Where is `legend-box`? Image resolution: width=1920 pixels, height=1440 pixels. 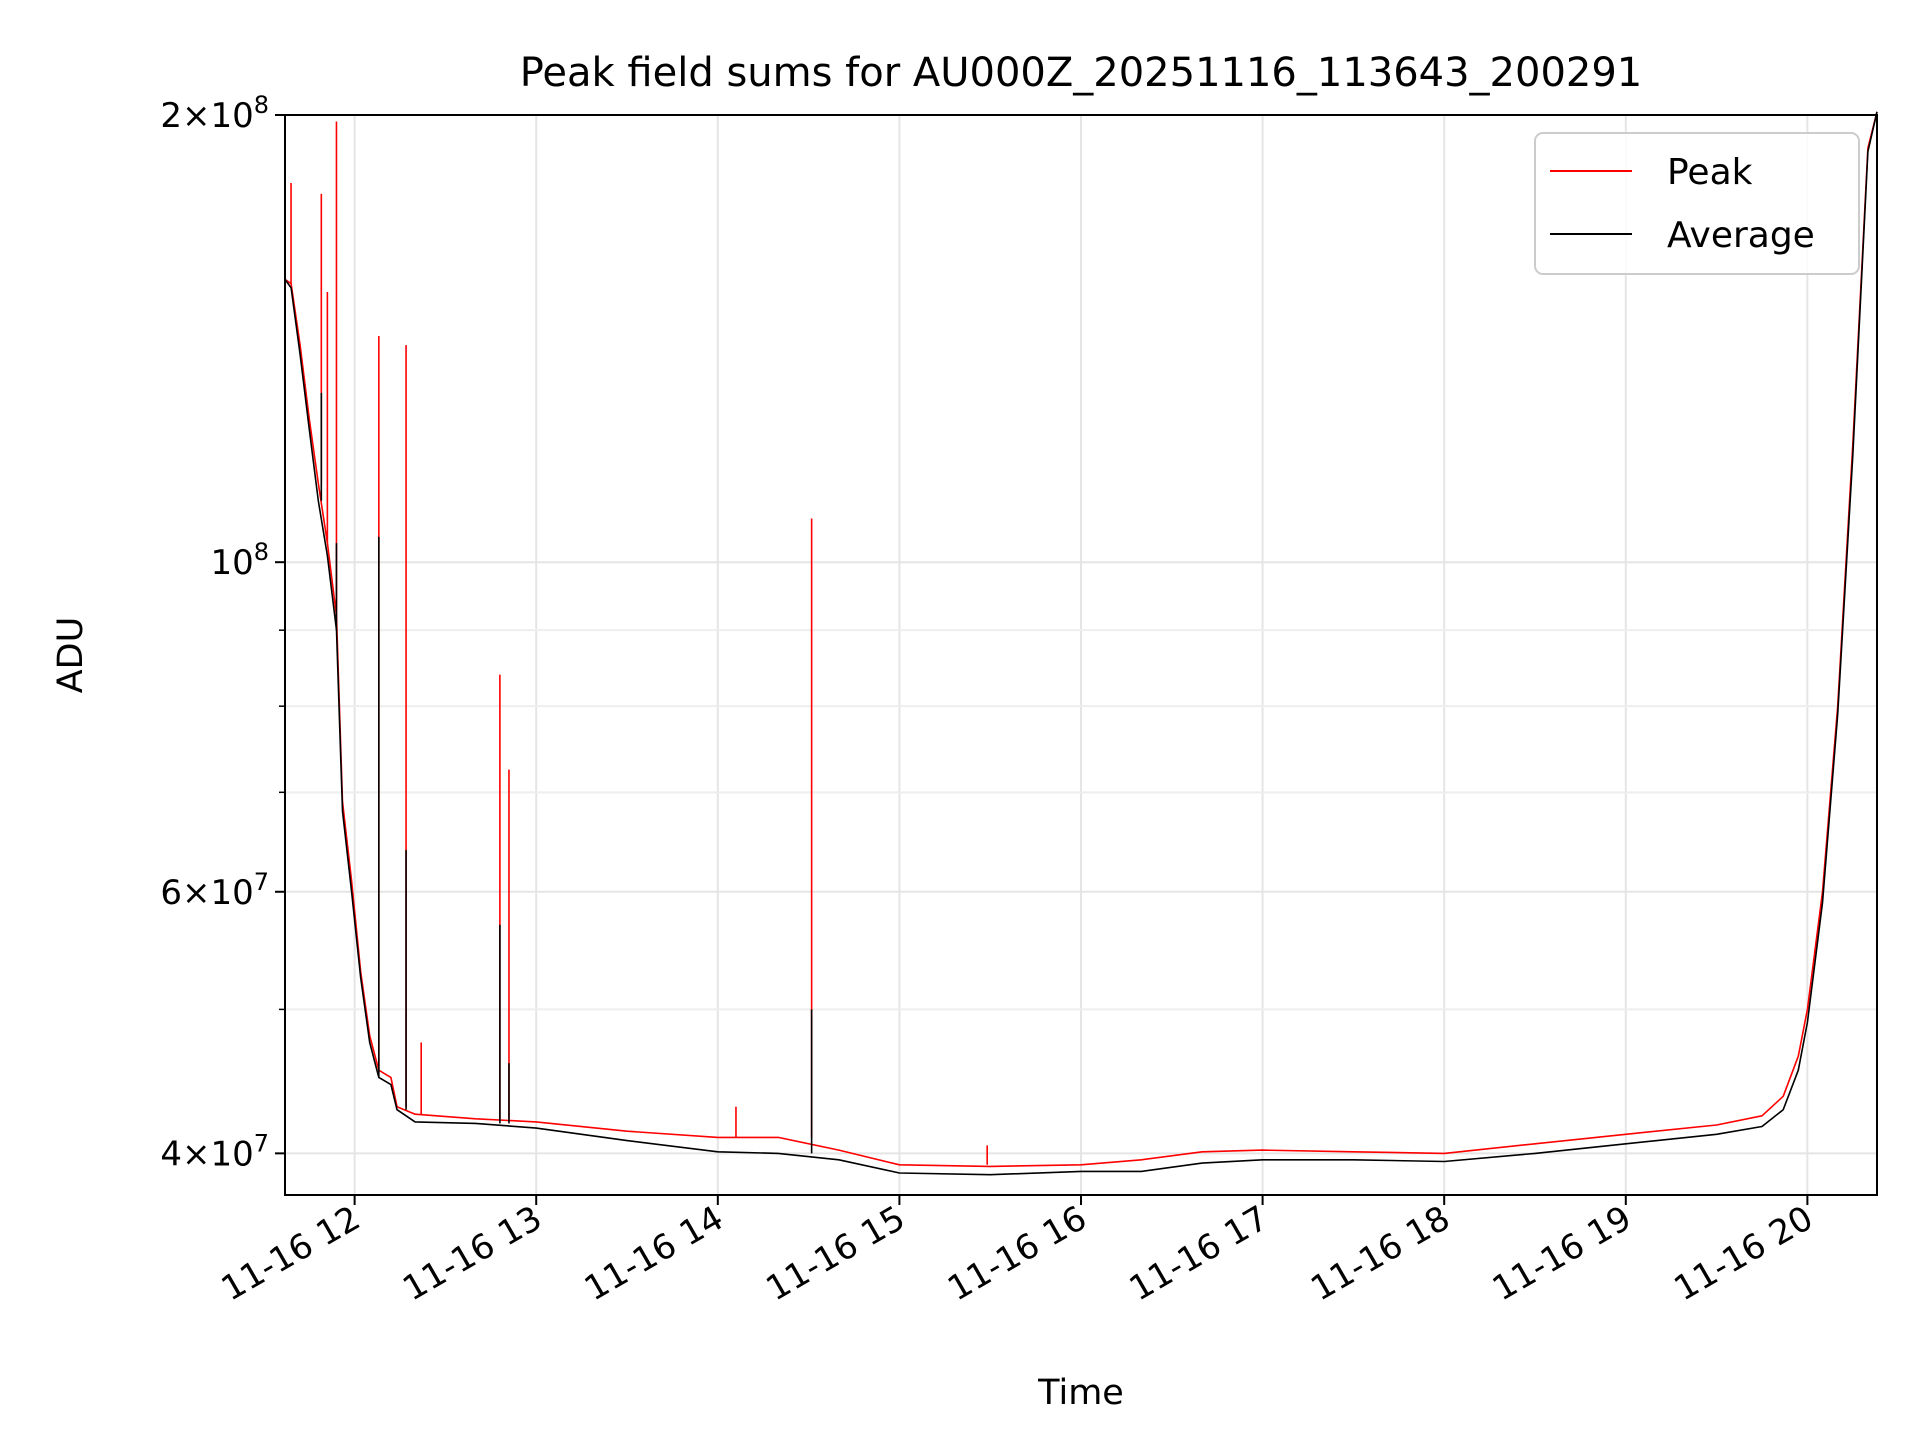
legend-box is located at coordinates (1697, 203).